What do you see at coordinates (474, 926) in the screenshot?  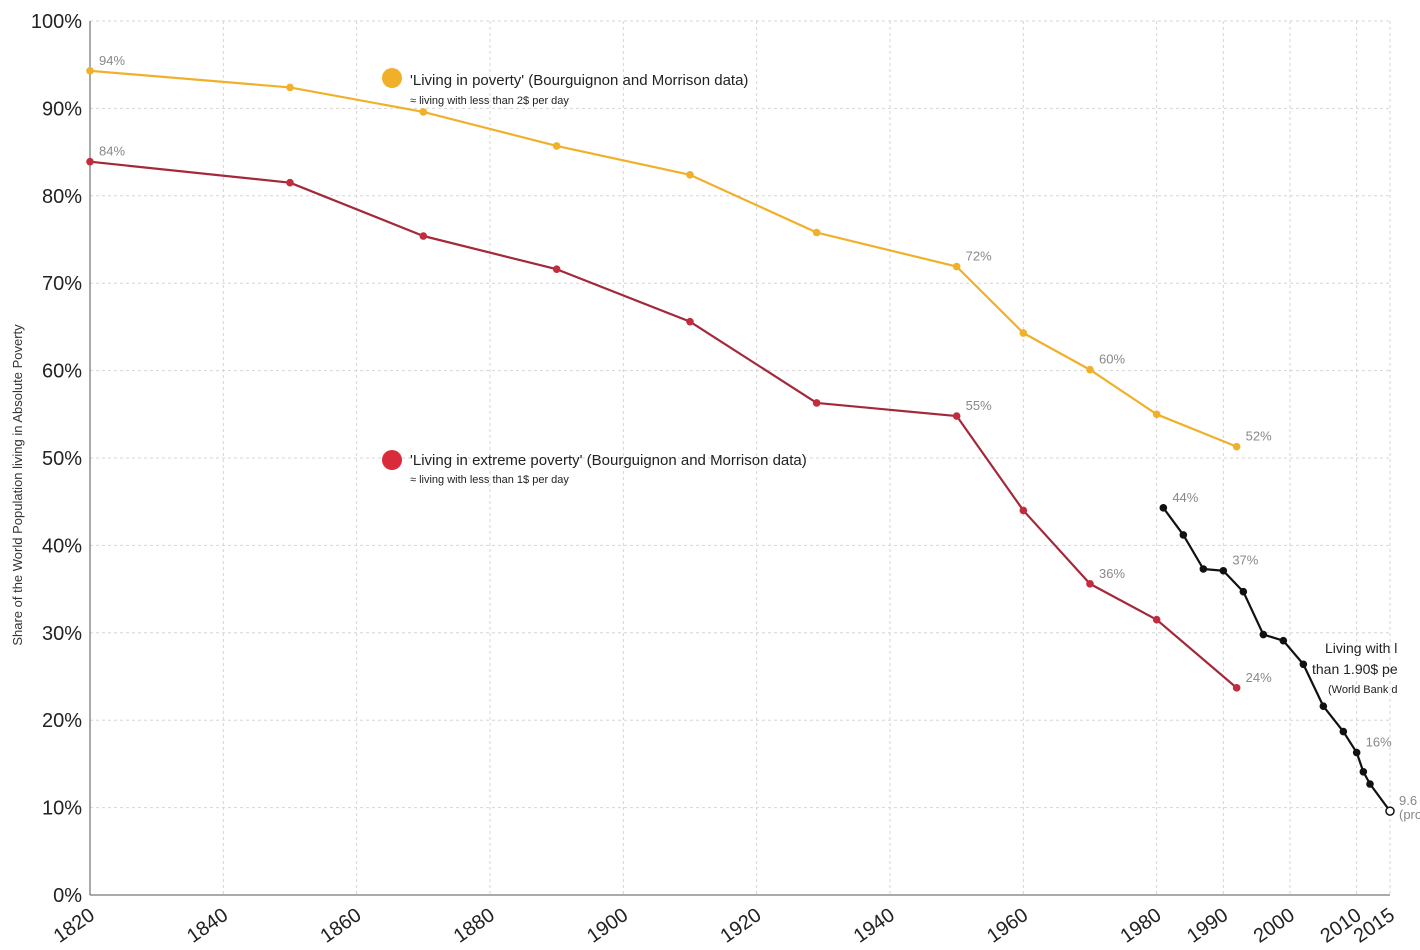 I see `x-tick-label: 1880` at bounding box center [474, 926].